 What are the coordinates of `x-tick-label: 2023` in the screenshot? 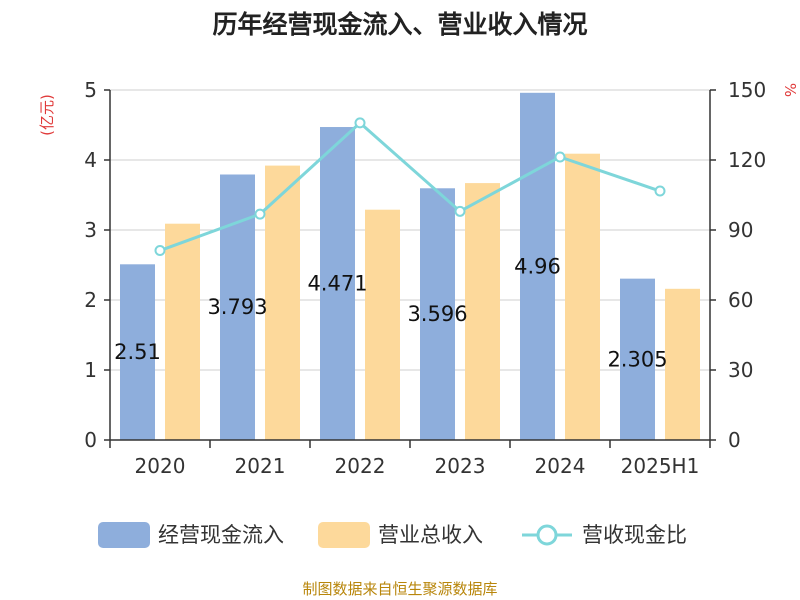 It's located at (460, 466).